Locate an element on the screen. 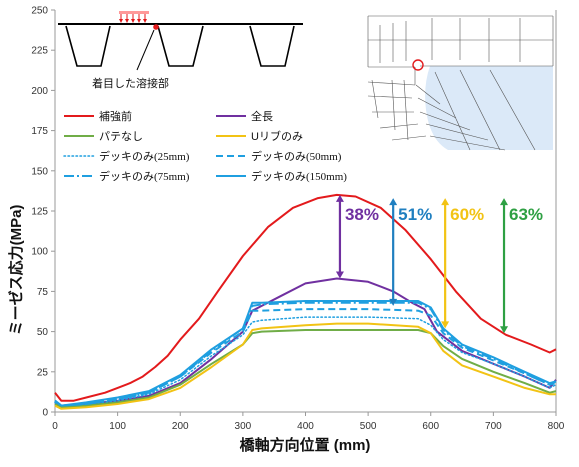 The image size is (579, 467). legend-label: デッキのみ(150mm) is located at coordinates (299, 176).